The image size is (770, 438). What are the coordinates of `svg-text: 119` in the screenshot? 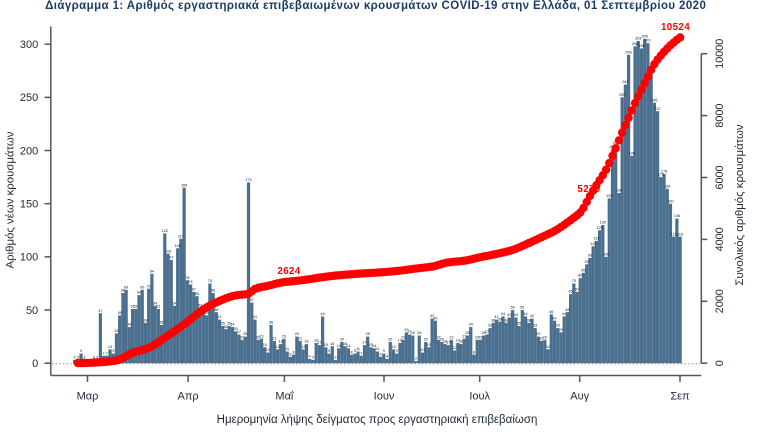 It's located at (674, 234).